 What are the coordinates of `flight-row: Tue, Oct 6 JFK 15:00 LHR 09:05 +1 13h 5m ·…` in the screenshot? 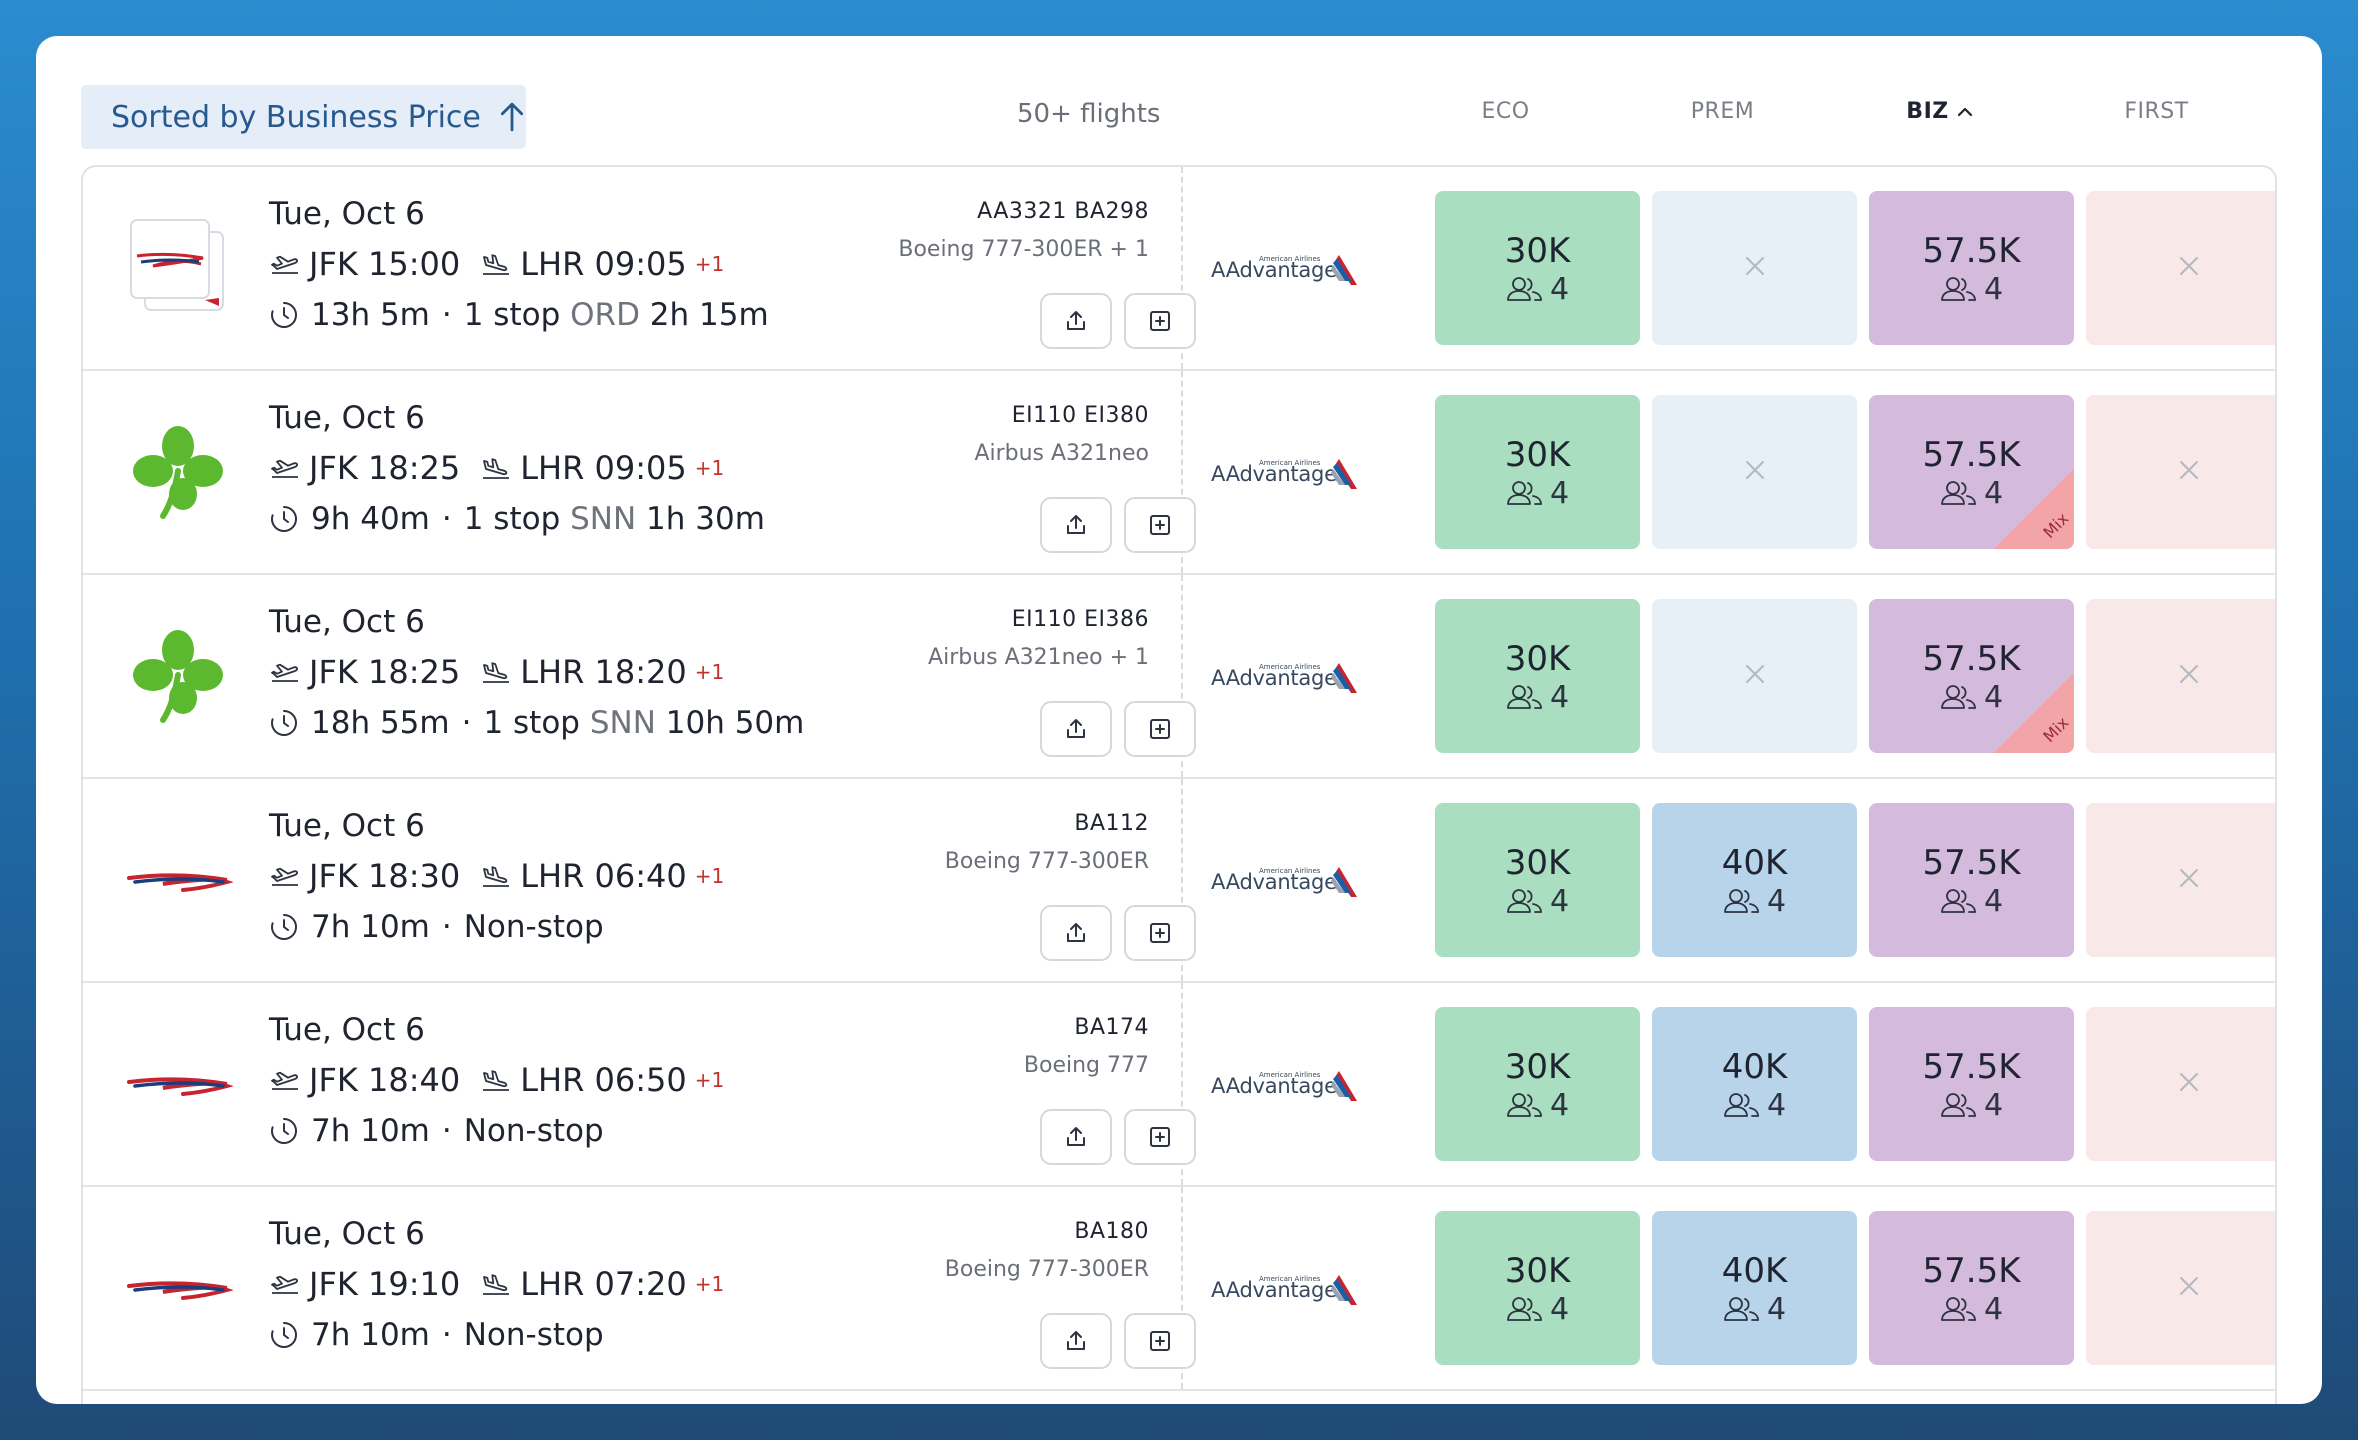 It's located at (1179, 269).